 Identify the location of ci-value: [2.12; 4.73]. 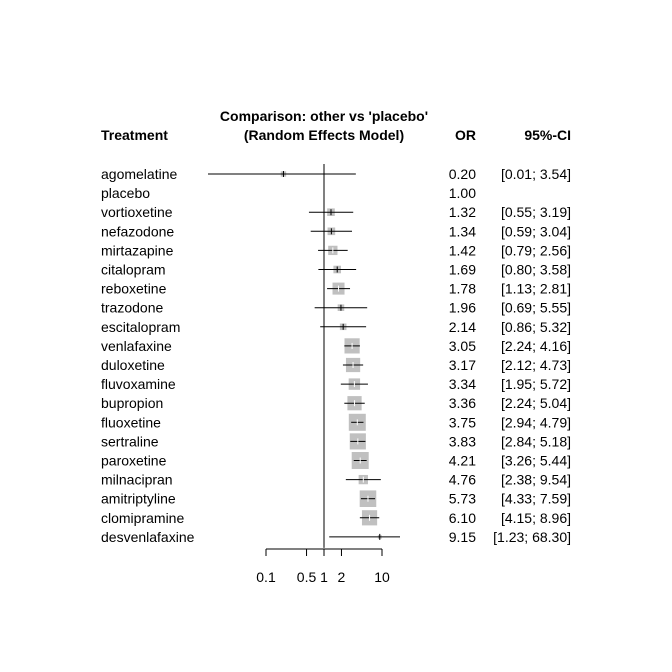
(536, 365).